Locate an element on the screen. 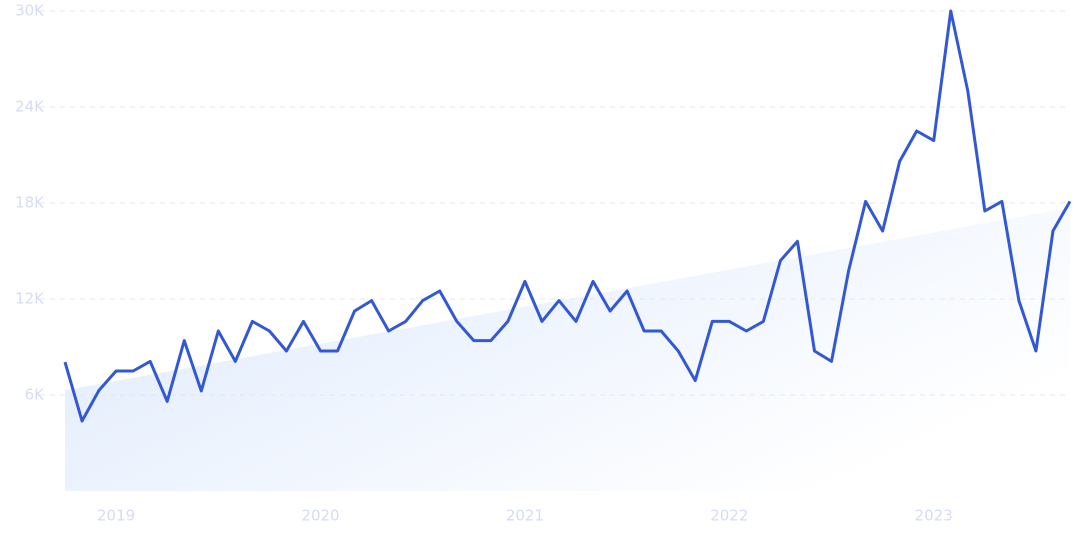  x-tick-label: 2022 is located at coordinates (729, 516).